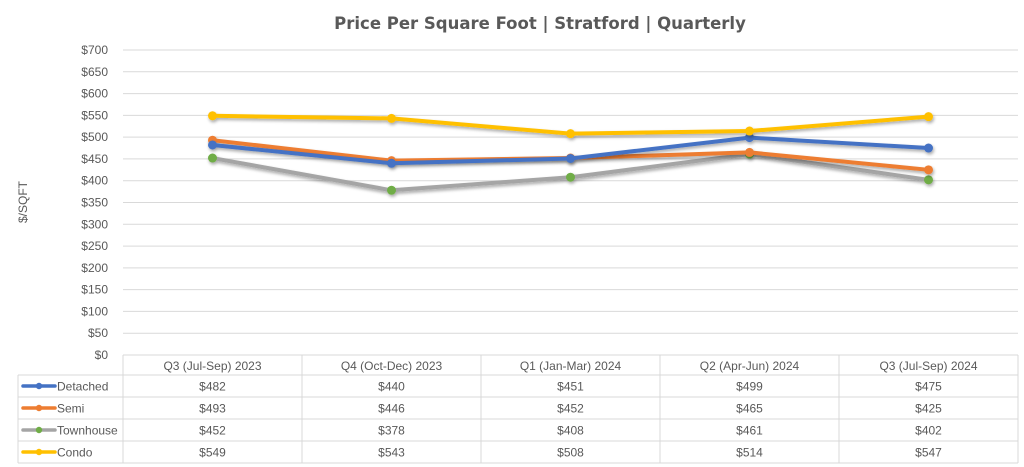 This screenshot has height=467, width=1024. What do you see at coordinates (749, 387) in the screenshot?
I see `data-table-value: $499` at bounding box center [749, 387].